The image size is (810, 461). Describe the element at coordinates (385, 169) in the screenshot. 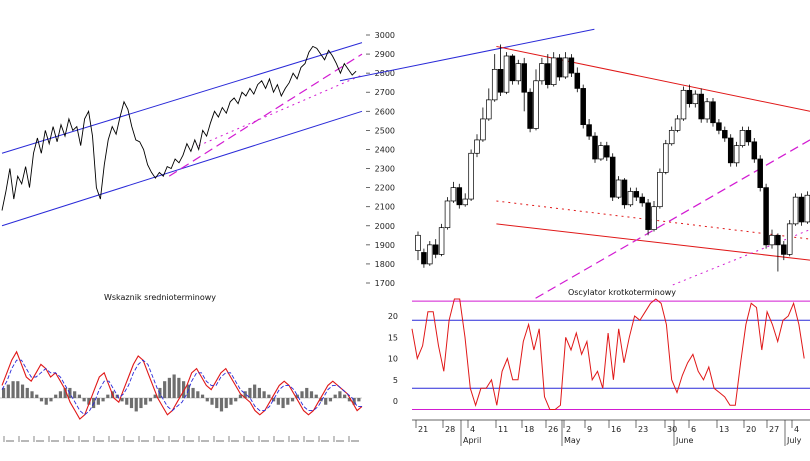

I see `y-tick-label: 2300` at that location.